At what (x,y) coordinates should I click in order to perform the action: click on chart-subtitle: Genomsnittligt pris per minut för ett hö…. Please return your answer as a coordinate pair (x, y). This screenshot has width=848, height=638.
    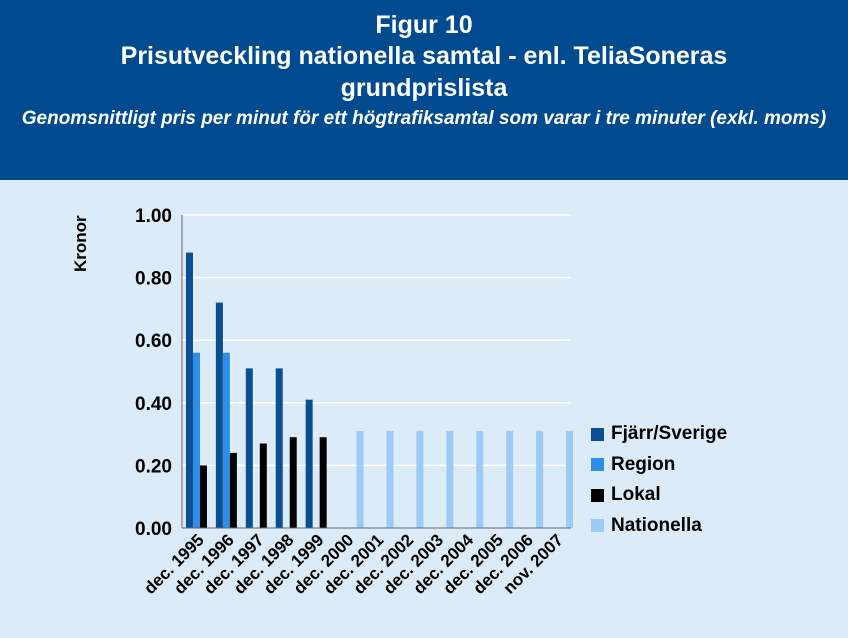
    Looking at the image, I should click on (424, 118).